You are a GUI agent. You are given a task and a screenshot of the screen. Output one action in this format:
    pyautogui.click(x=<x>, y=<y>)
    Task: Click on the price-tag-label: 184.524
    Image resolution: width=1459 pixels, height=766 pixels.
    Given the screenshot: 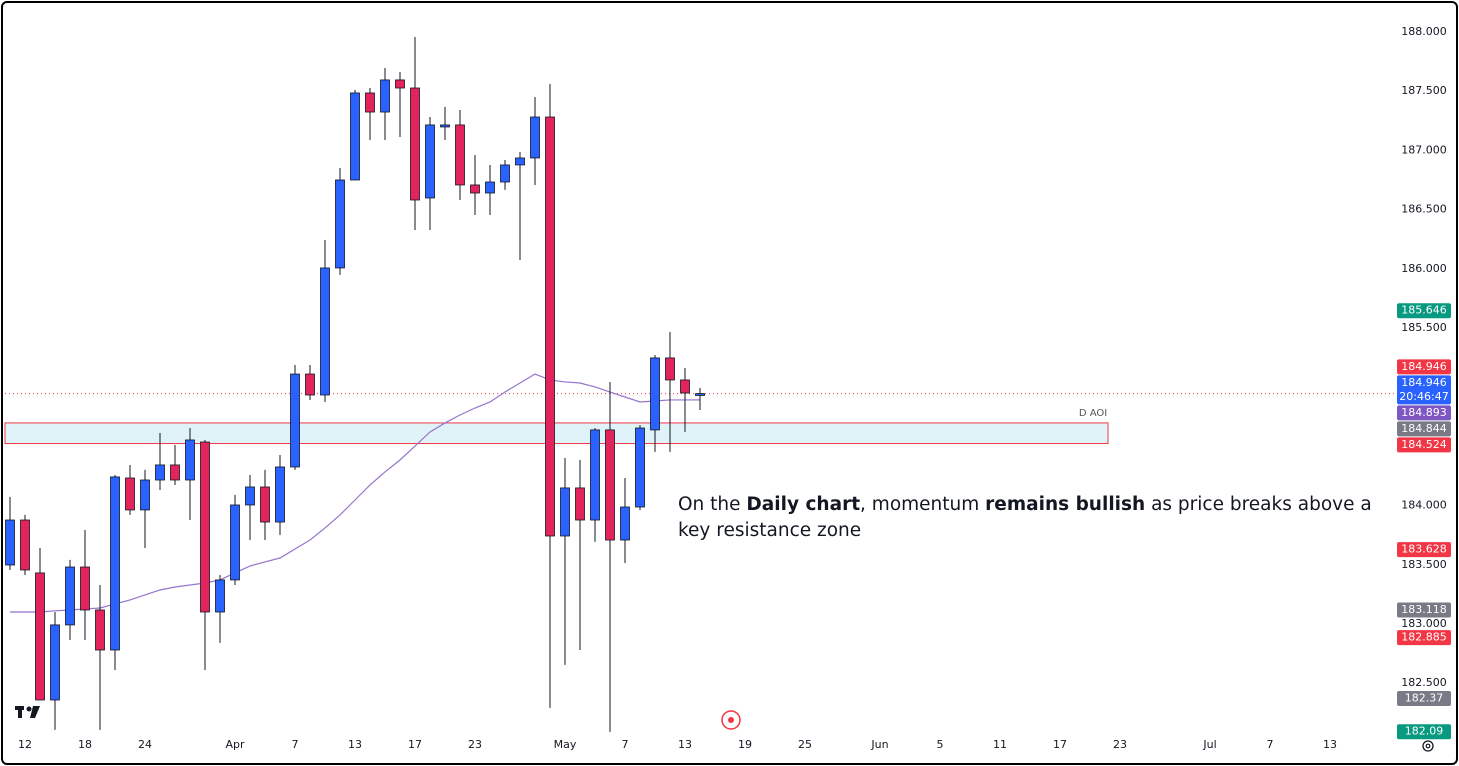 What is the action you would take?
    pyautogui.click(x=1424, y=444)
    